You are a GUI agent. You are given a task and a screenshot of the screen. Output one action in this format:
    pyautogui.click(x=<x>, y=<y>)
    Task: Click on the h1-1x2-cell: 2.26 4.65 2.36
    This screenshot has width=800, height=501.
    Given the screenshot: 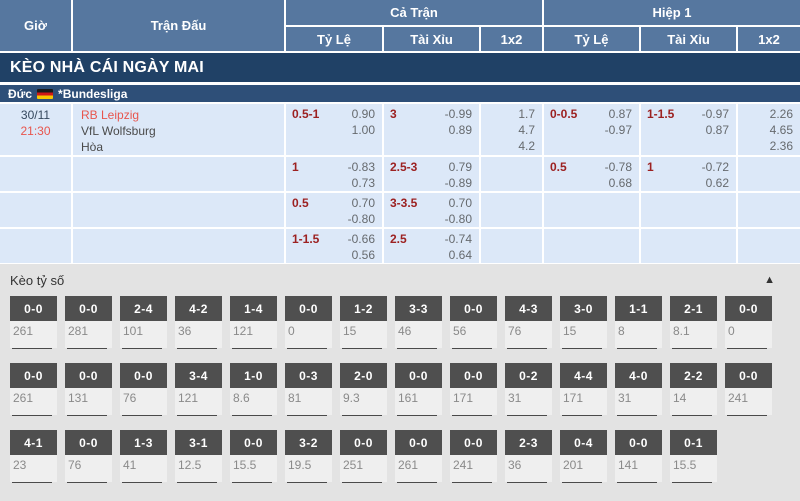 What is the action you would take?
    pyautogui.click(x=769, y=129)
    